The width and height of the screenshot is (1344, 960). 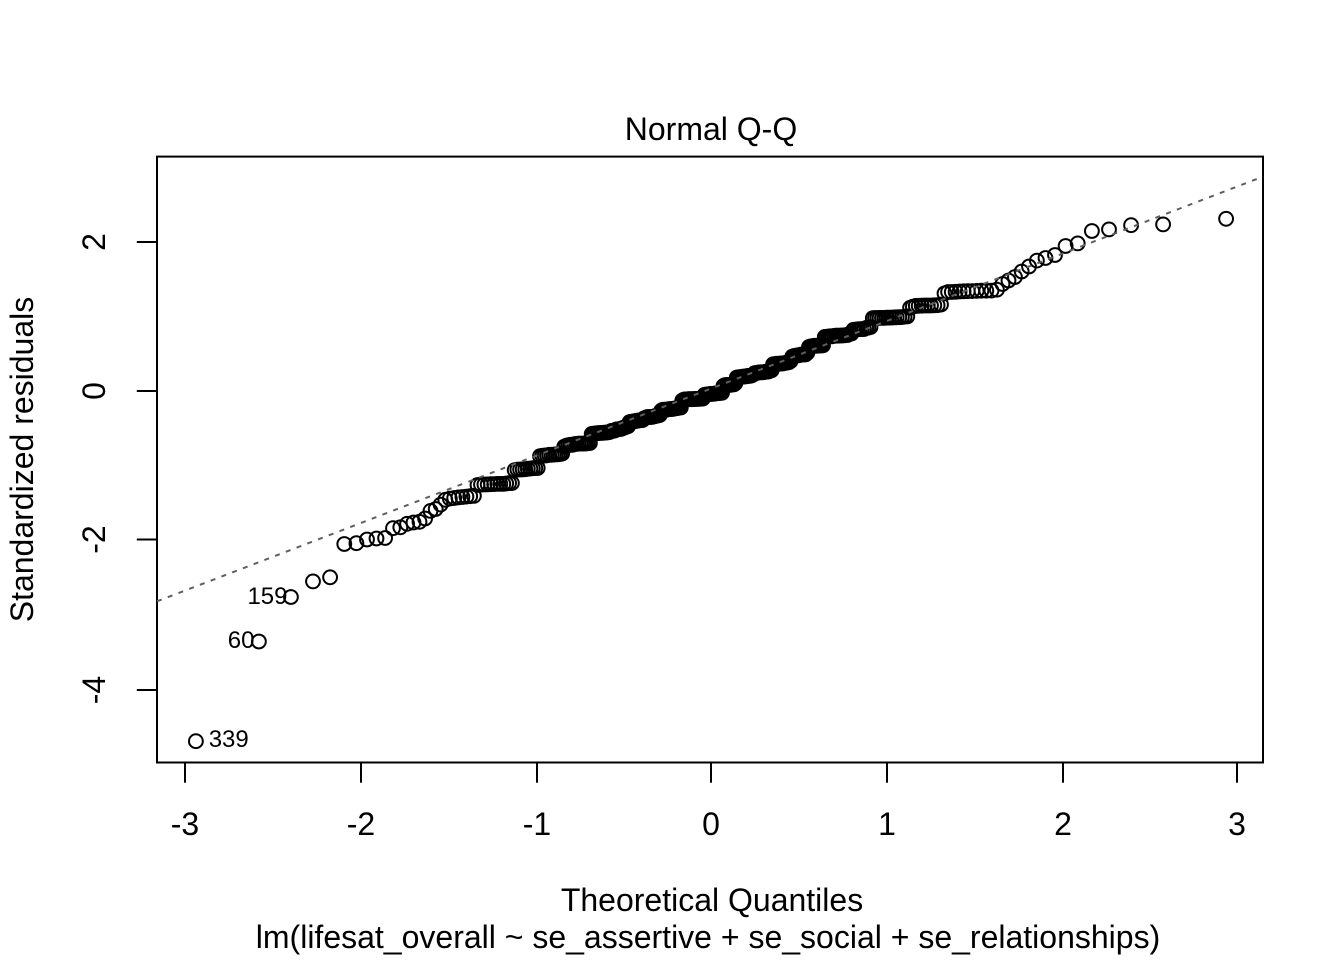 I want to click on svg-text: 60, so click(x=241, y=640).